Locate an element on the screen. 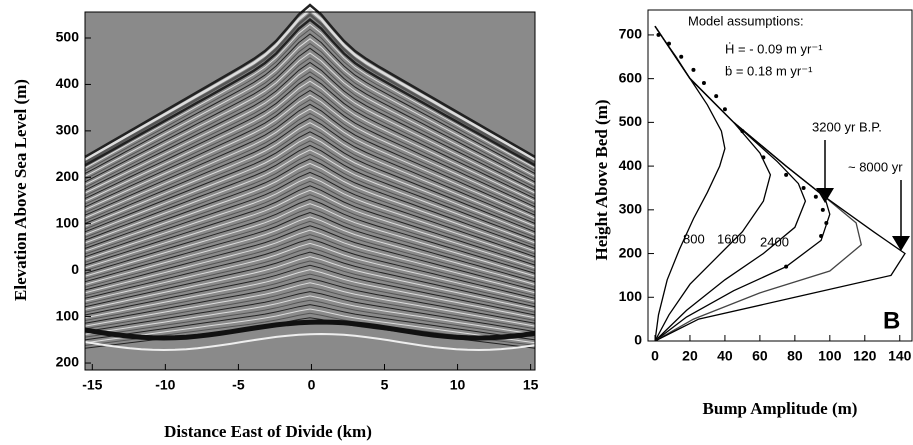  curve-label: 3200 yr B.P. is located at coordinates (847, 126).